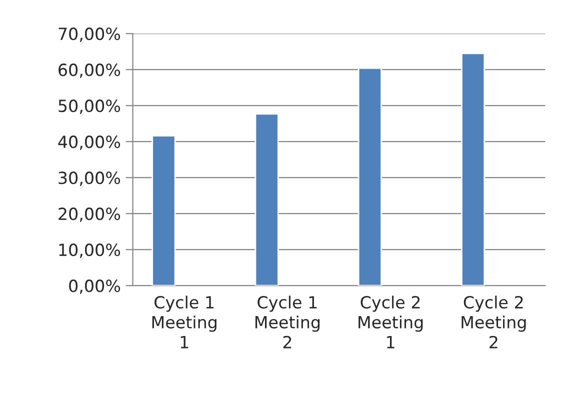 This screenshot has height=420, width=565. Describe the element at coordinates (89, 143) in the screenshot. I see `y-tick-label: 40,00%` at that location.